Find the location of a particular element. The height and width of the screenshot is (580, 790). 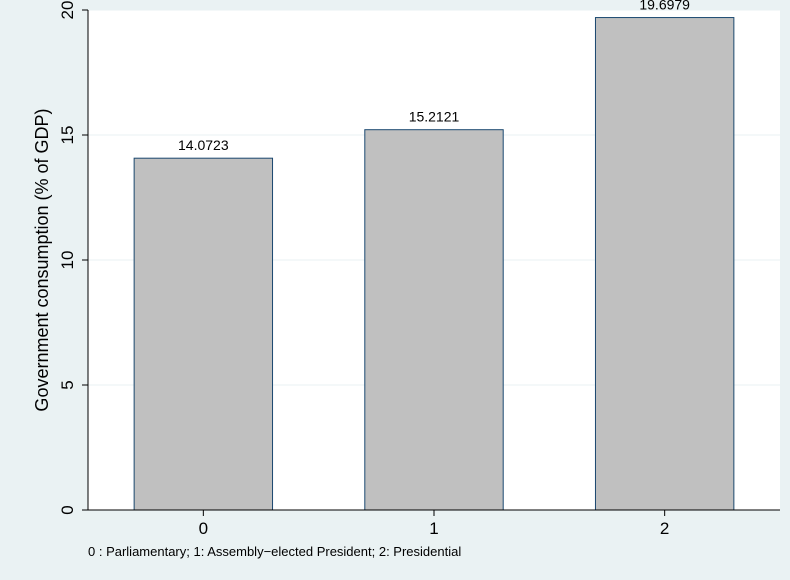

x-tick-label-0: 0 is located at coordinates (203, 528).